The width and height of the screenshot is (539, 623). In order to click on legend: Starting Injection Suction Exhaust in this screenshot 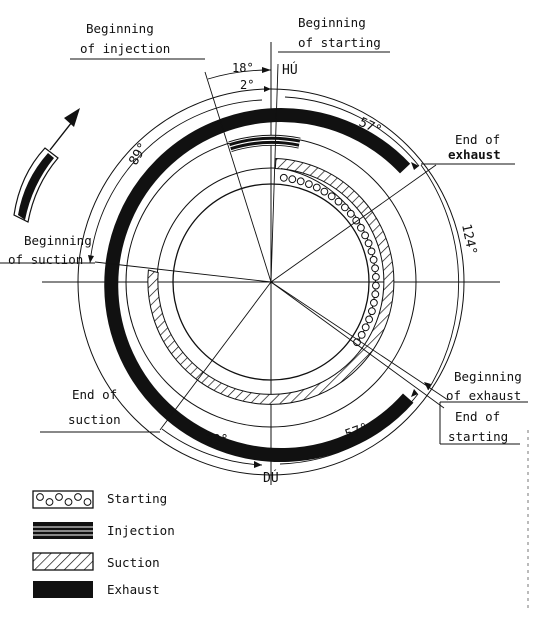, I will do `click(104, 544)`.